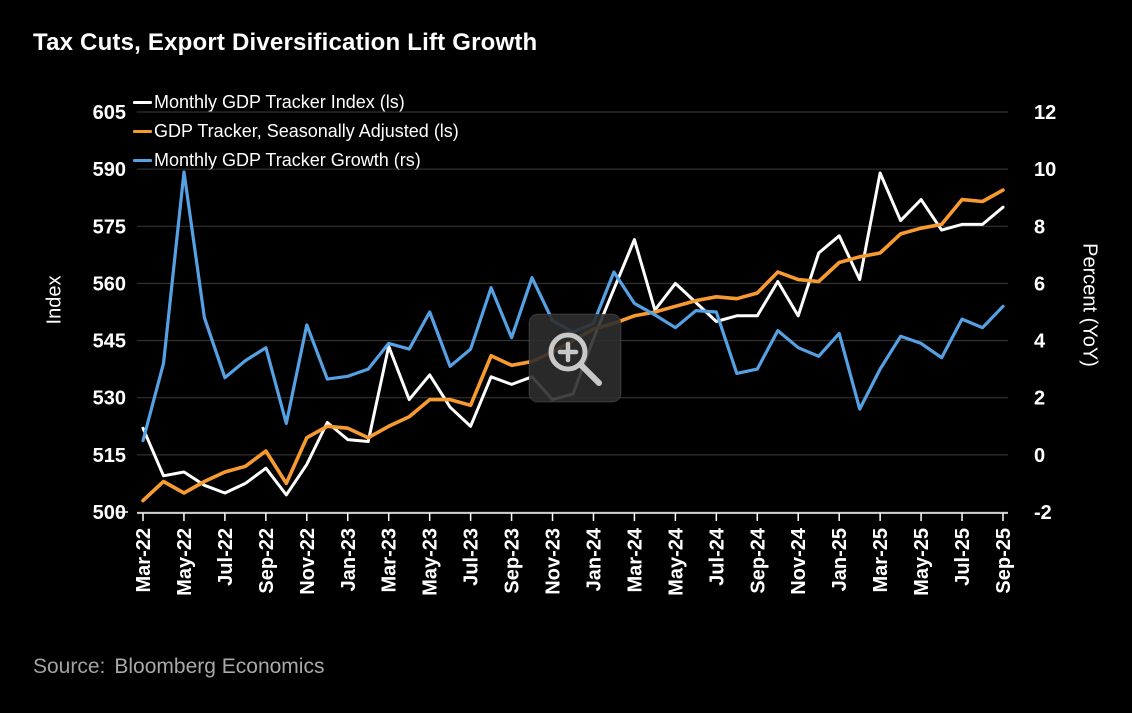 This screenshot has height=713, width=1132. What do you see at coordinates (1004, 561) in the screenshot?
I see `x-axis-tick-label: Sep-25` at bounding box center [1004, 561].